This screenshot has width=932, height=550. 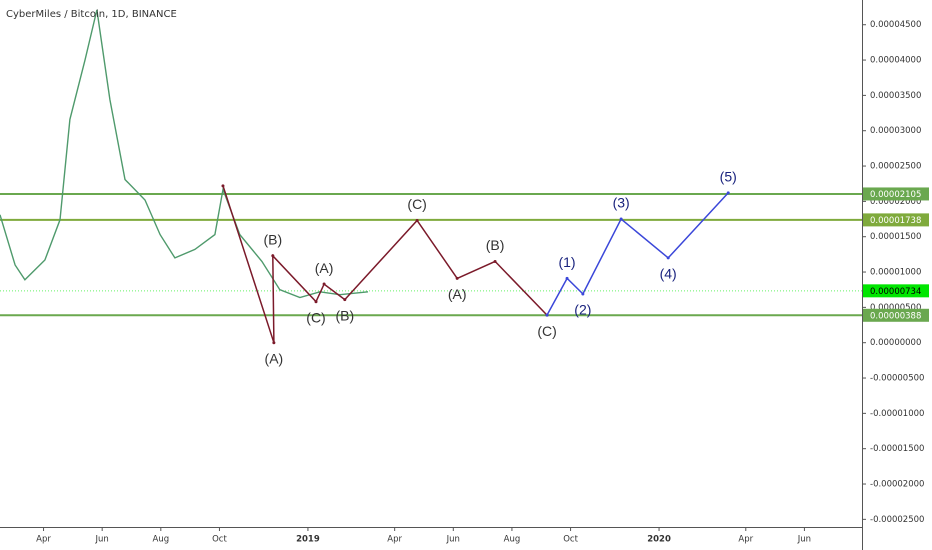 What do you see at coordinates (91, 14) in the screenshot?
I see `chart-title: CyberMiles / Bitcoin, 1D, BINANCE` at bounding box center [91, 14].